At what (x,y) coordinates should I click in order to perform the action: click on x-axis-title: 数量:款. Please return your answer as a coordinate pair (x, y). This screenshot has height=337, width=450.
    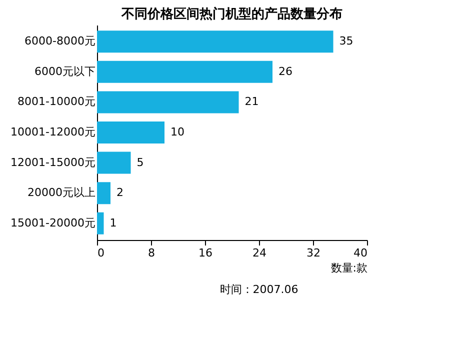
    Looking at the image, I should click on (349, 268).